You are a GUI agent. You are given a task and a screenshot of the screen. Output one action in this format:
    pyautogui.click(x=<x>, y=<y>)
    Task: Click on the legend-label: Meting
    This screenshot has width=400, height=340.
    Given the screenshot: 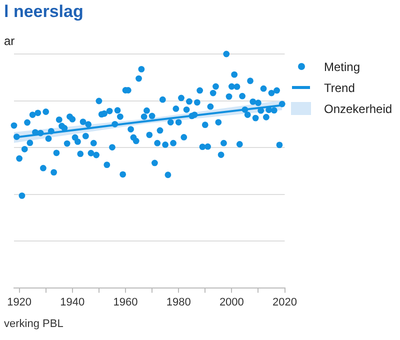 What is the action you would take?
    pyautogui.click(x=342, y=67)
    